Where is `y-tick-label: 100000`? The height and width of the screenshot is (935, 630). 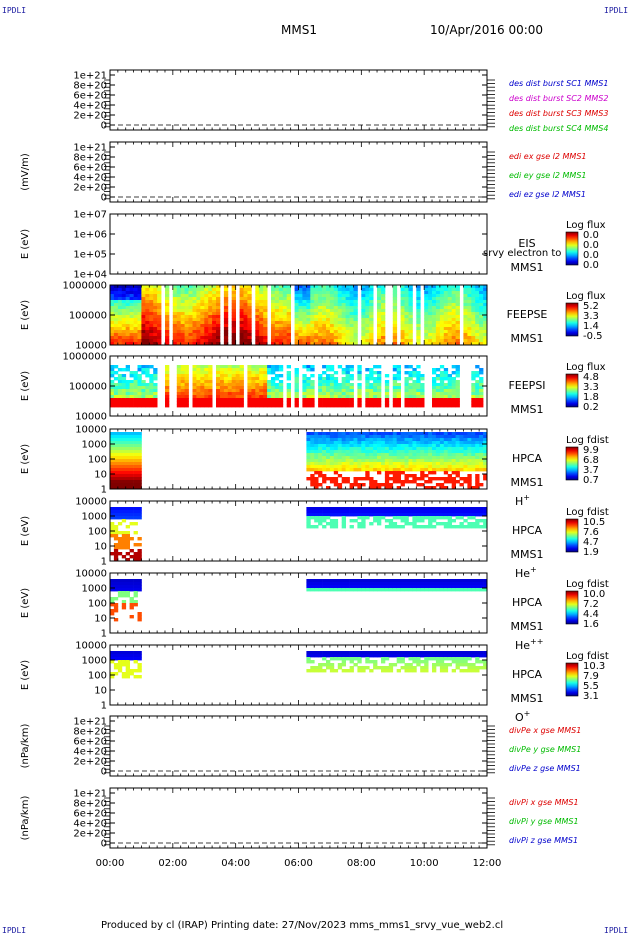 y-tick-label: 100000 is located at coordinates (88, 387).